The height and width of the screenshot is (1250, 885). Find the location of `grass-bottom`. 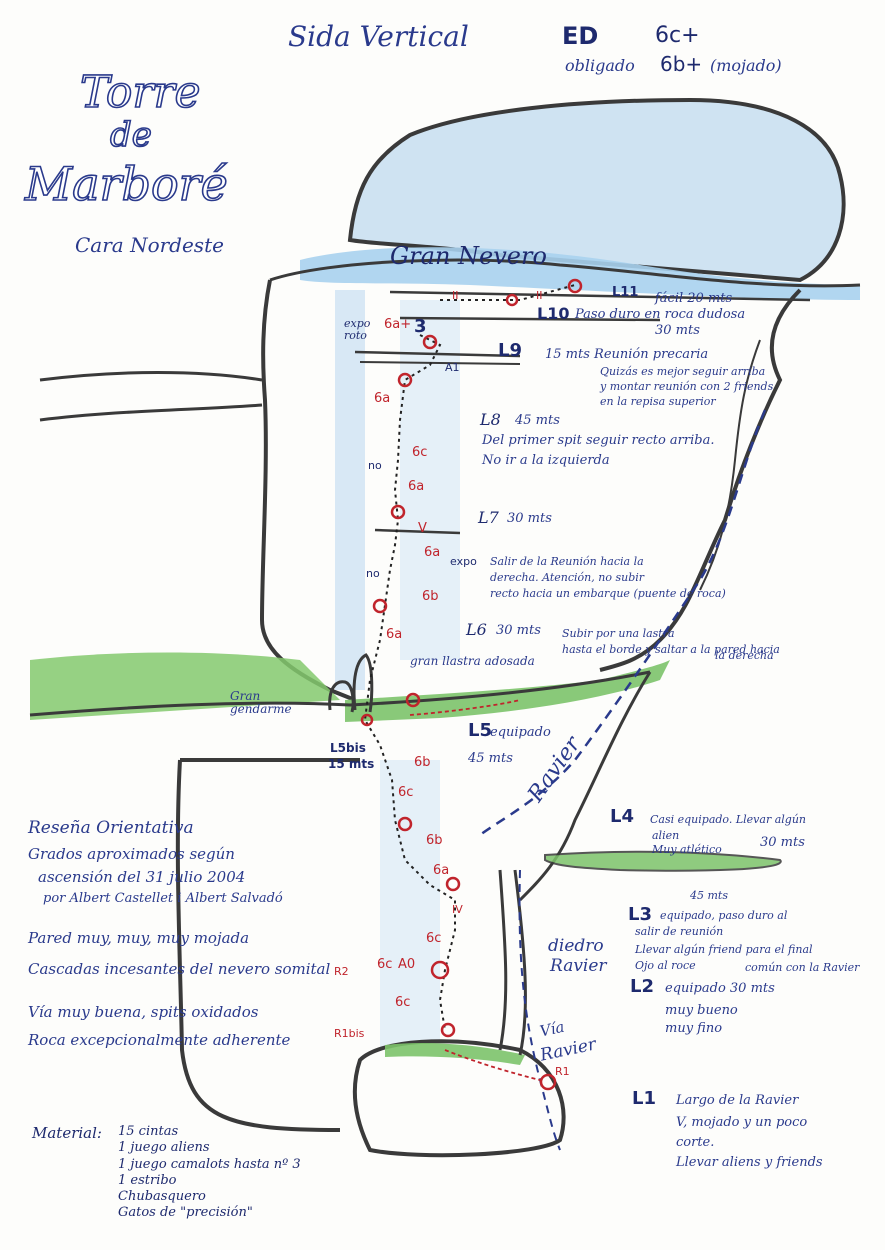

grass-bottom is located at coordinates (455, 1054).